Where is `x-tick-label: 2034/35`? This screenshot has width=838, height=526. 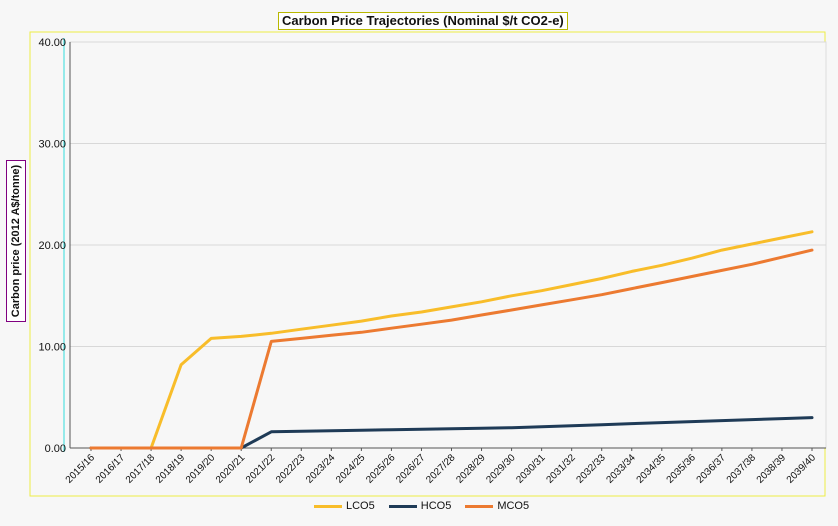 x-tick-label: 2034/35 is located at coordinates (652, 469).